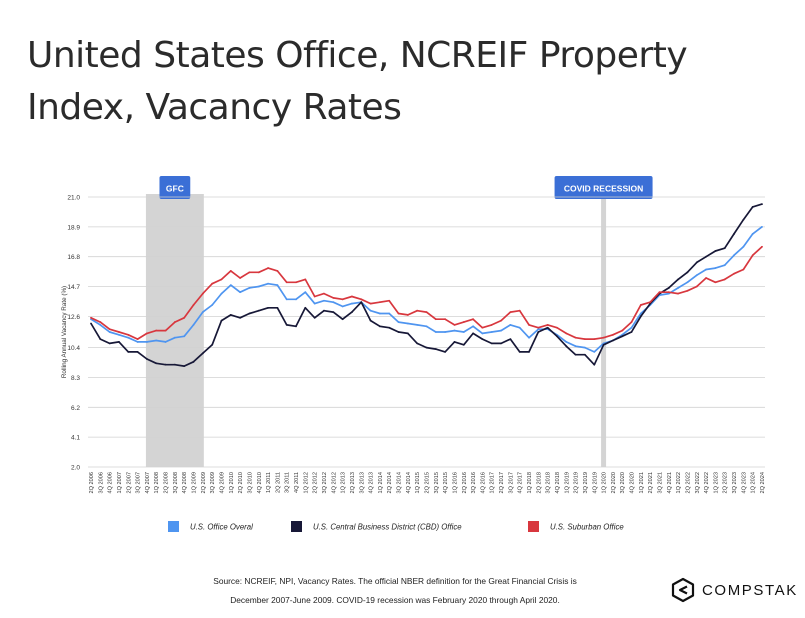 This screenshot has width=805, height=618. Describe the element at coordinates (75, 438) in the screenshot. I see `y-tick-label-8: 4.1` at that location.